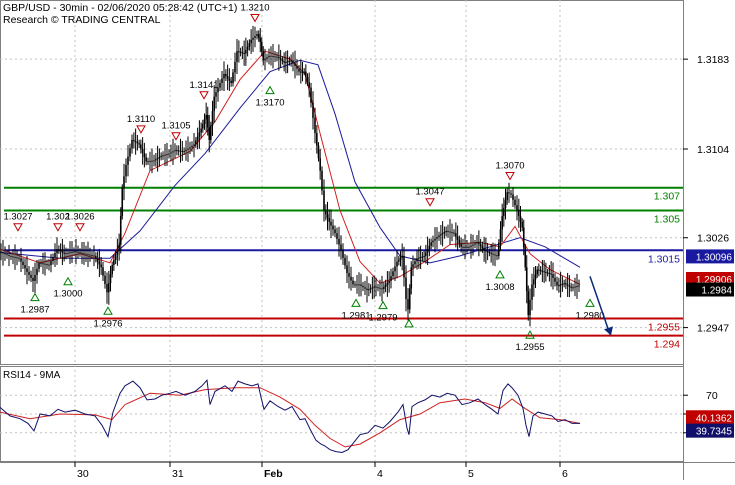 The height and width of the screenshot is (485, 735). I want to click on last-price-box: 1.30096, so click(710, 256).